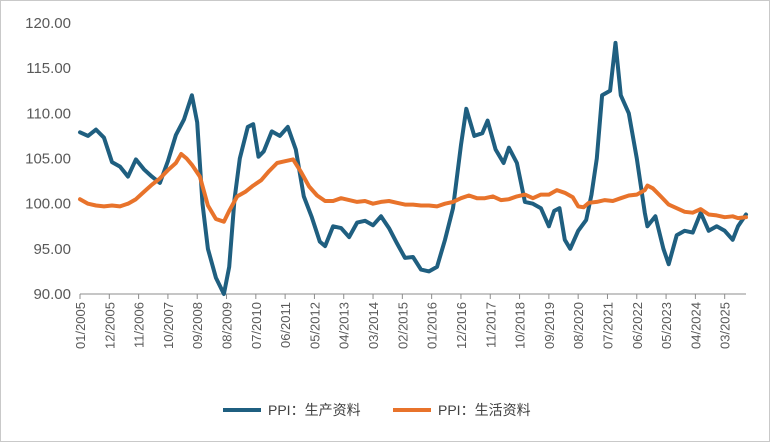  I want to click on x-tick-label: 06/2022, so click(637, 325).